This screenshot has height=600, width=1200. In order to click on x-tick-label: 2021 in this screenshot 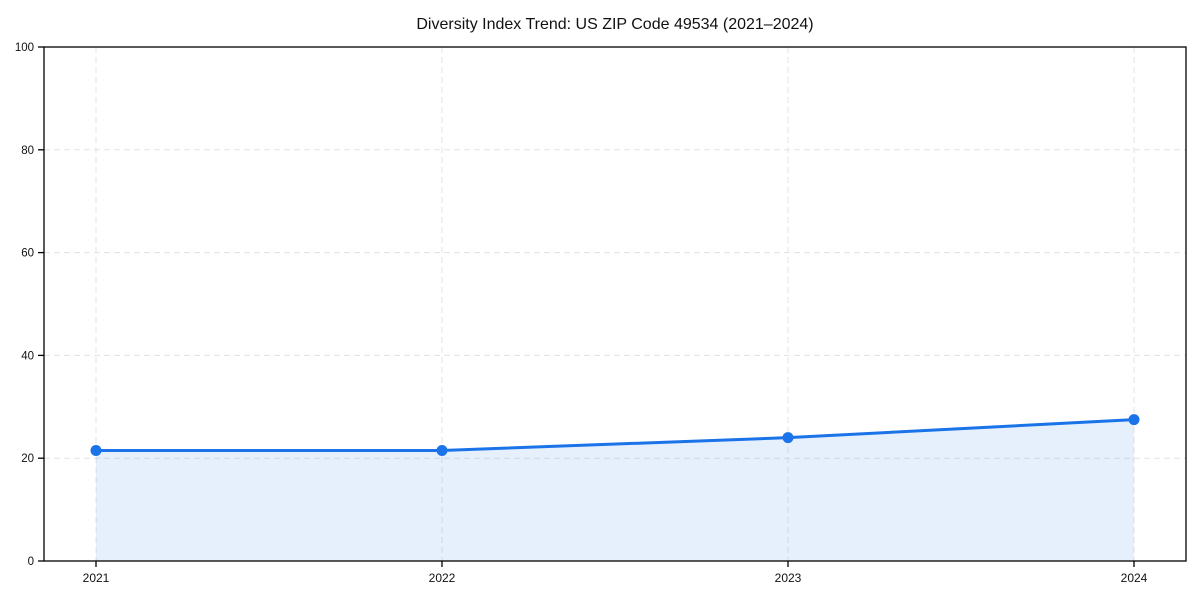, I will do `click(96, 578)`.